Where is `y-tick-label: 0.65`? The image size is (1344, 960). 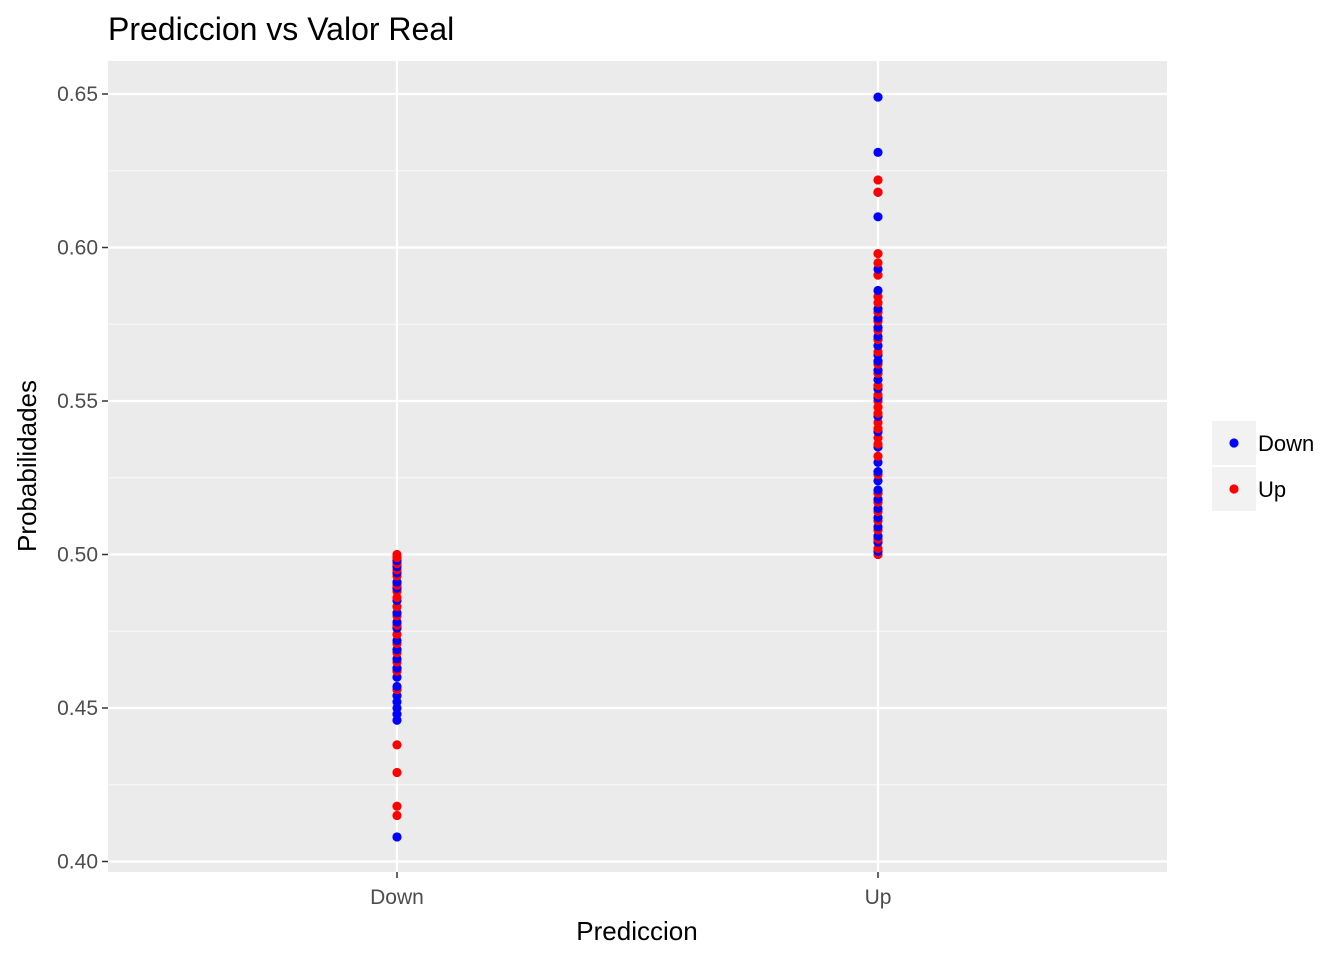
y-tick-label: 0.65 is located at coordinates (77, 94).